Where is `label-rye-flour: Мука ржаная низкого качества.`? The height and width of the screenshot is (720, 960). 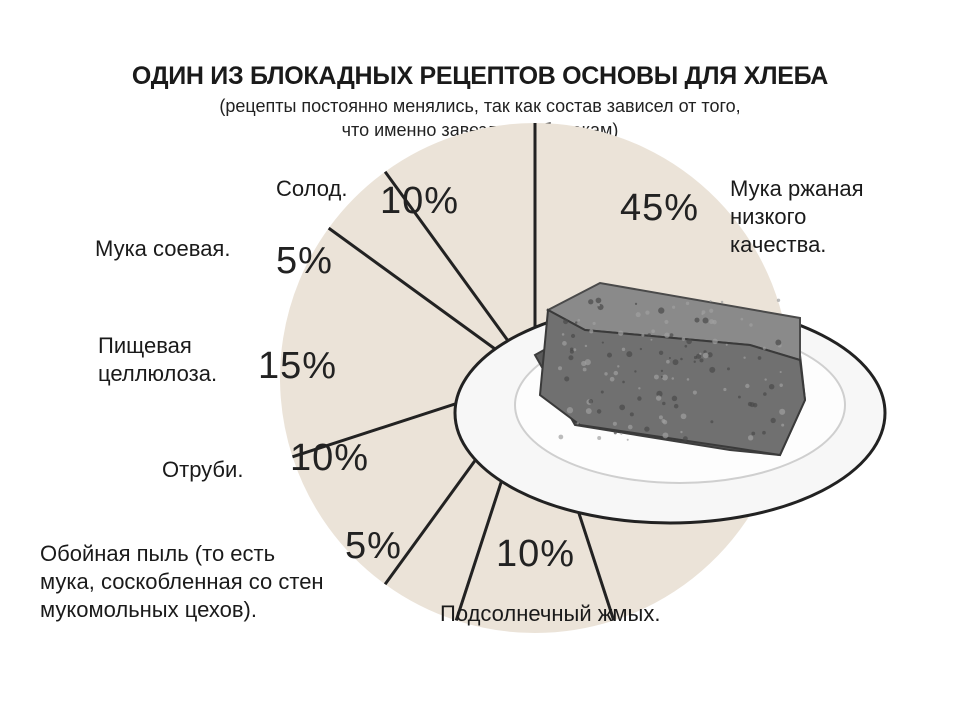
label-rye-flour: Мука ржаная низкого качества. is located at coordinates (797, 216).